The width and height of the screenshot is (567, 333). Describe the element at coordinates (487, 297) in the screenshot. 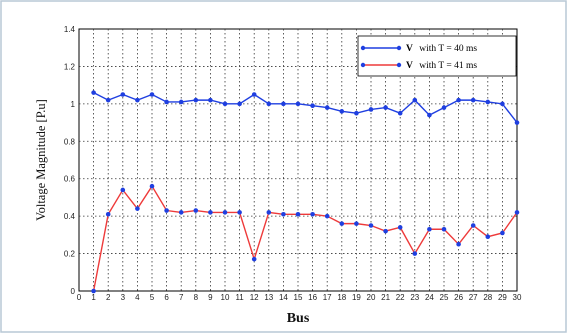

I see `x-tick-label: 28` at that location.